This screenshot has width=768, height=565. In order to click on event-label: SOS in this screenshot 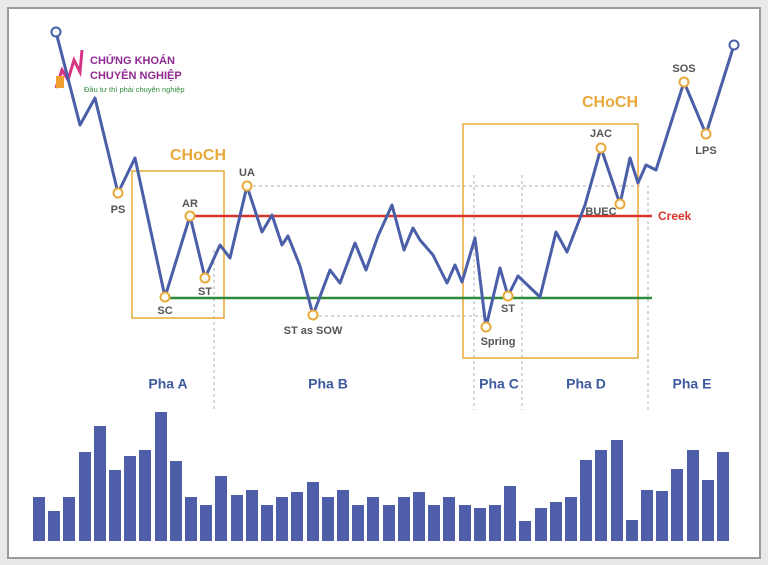, I will do `click(683, 69)`.